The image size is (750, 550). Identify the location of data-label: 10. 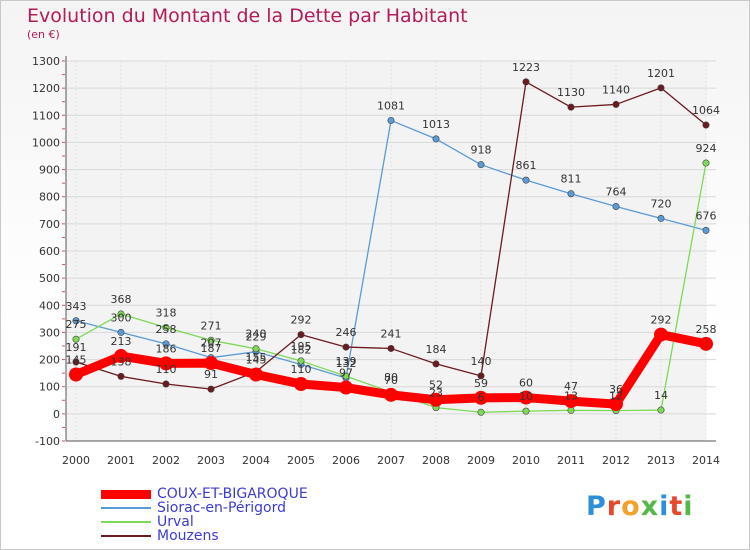
(526, 396).